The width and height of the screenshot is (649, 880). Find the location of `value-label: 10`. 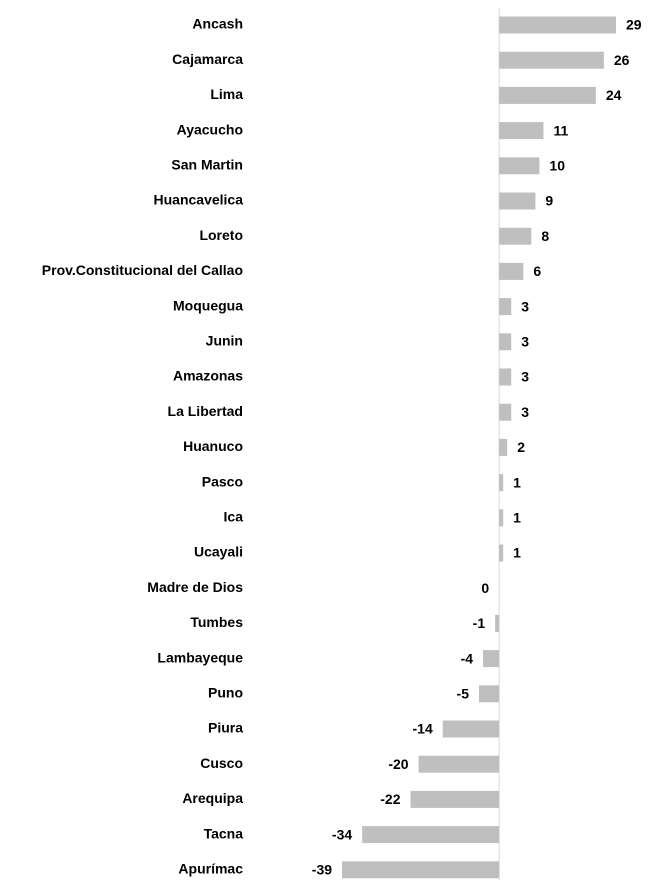

value-label: 10 is located at coordinates (557, 166).